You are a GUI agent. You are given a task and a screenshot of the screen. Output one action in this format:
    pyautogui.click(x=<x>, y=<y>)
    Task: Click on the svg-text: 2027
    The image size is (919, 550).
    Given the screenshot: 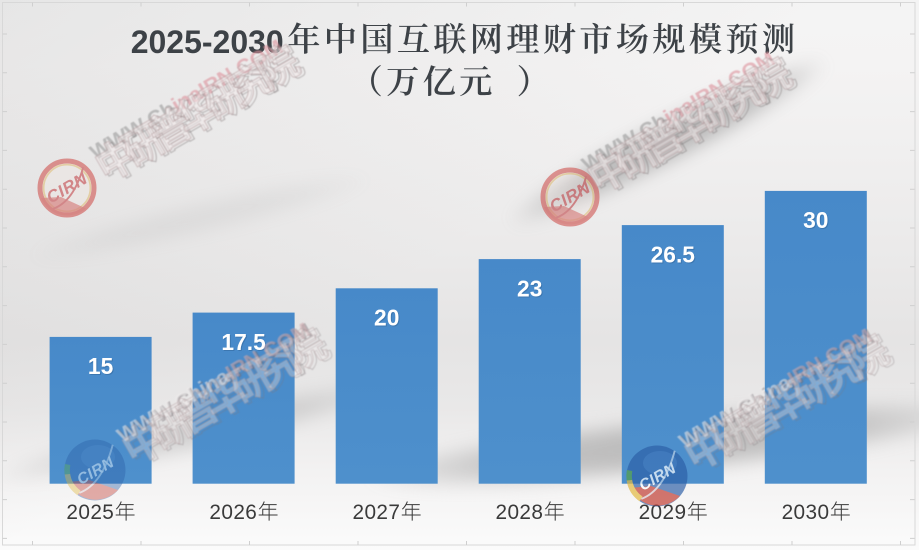 What is the action you would take?
    pyautogui.click(x=377, y=512)
    